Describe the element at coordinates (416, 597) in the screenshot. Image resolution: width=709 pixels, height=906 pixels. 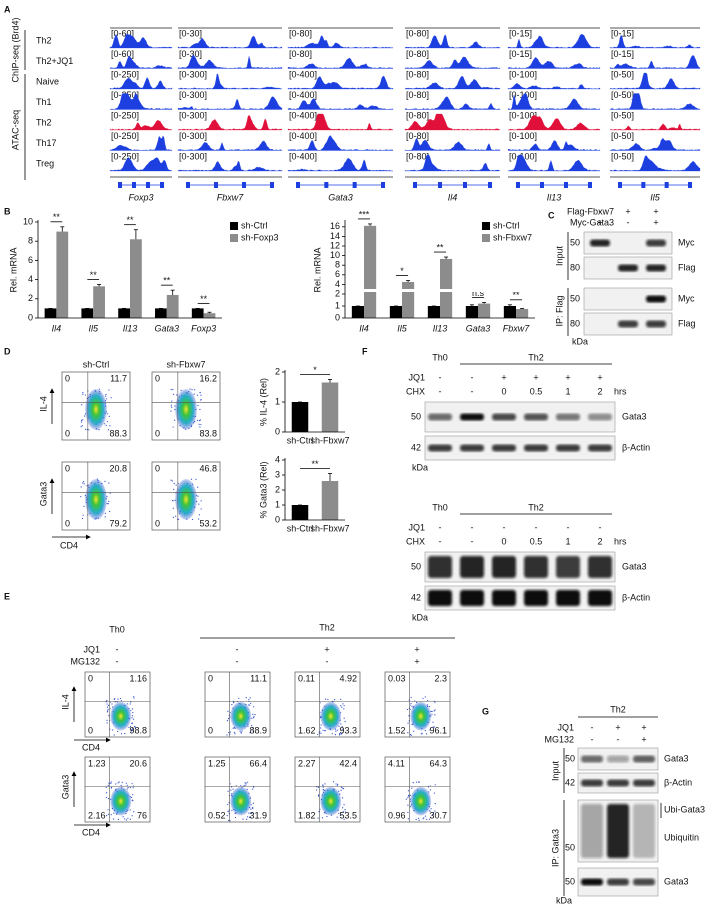
I see `marker-label: 42` at that location.